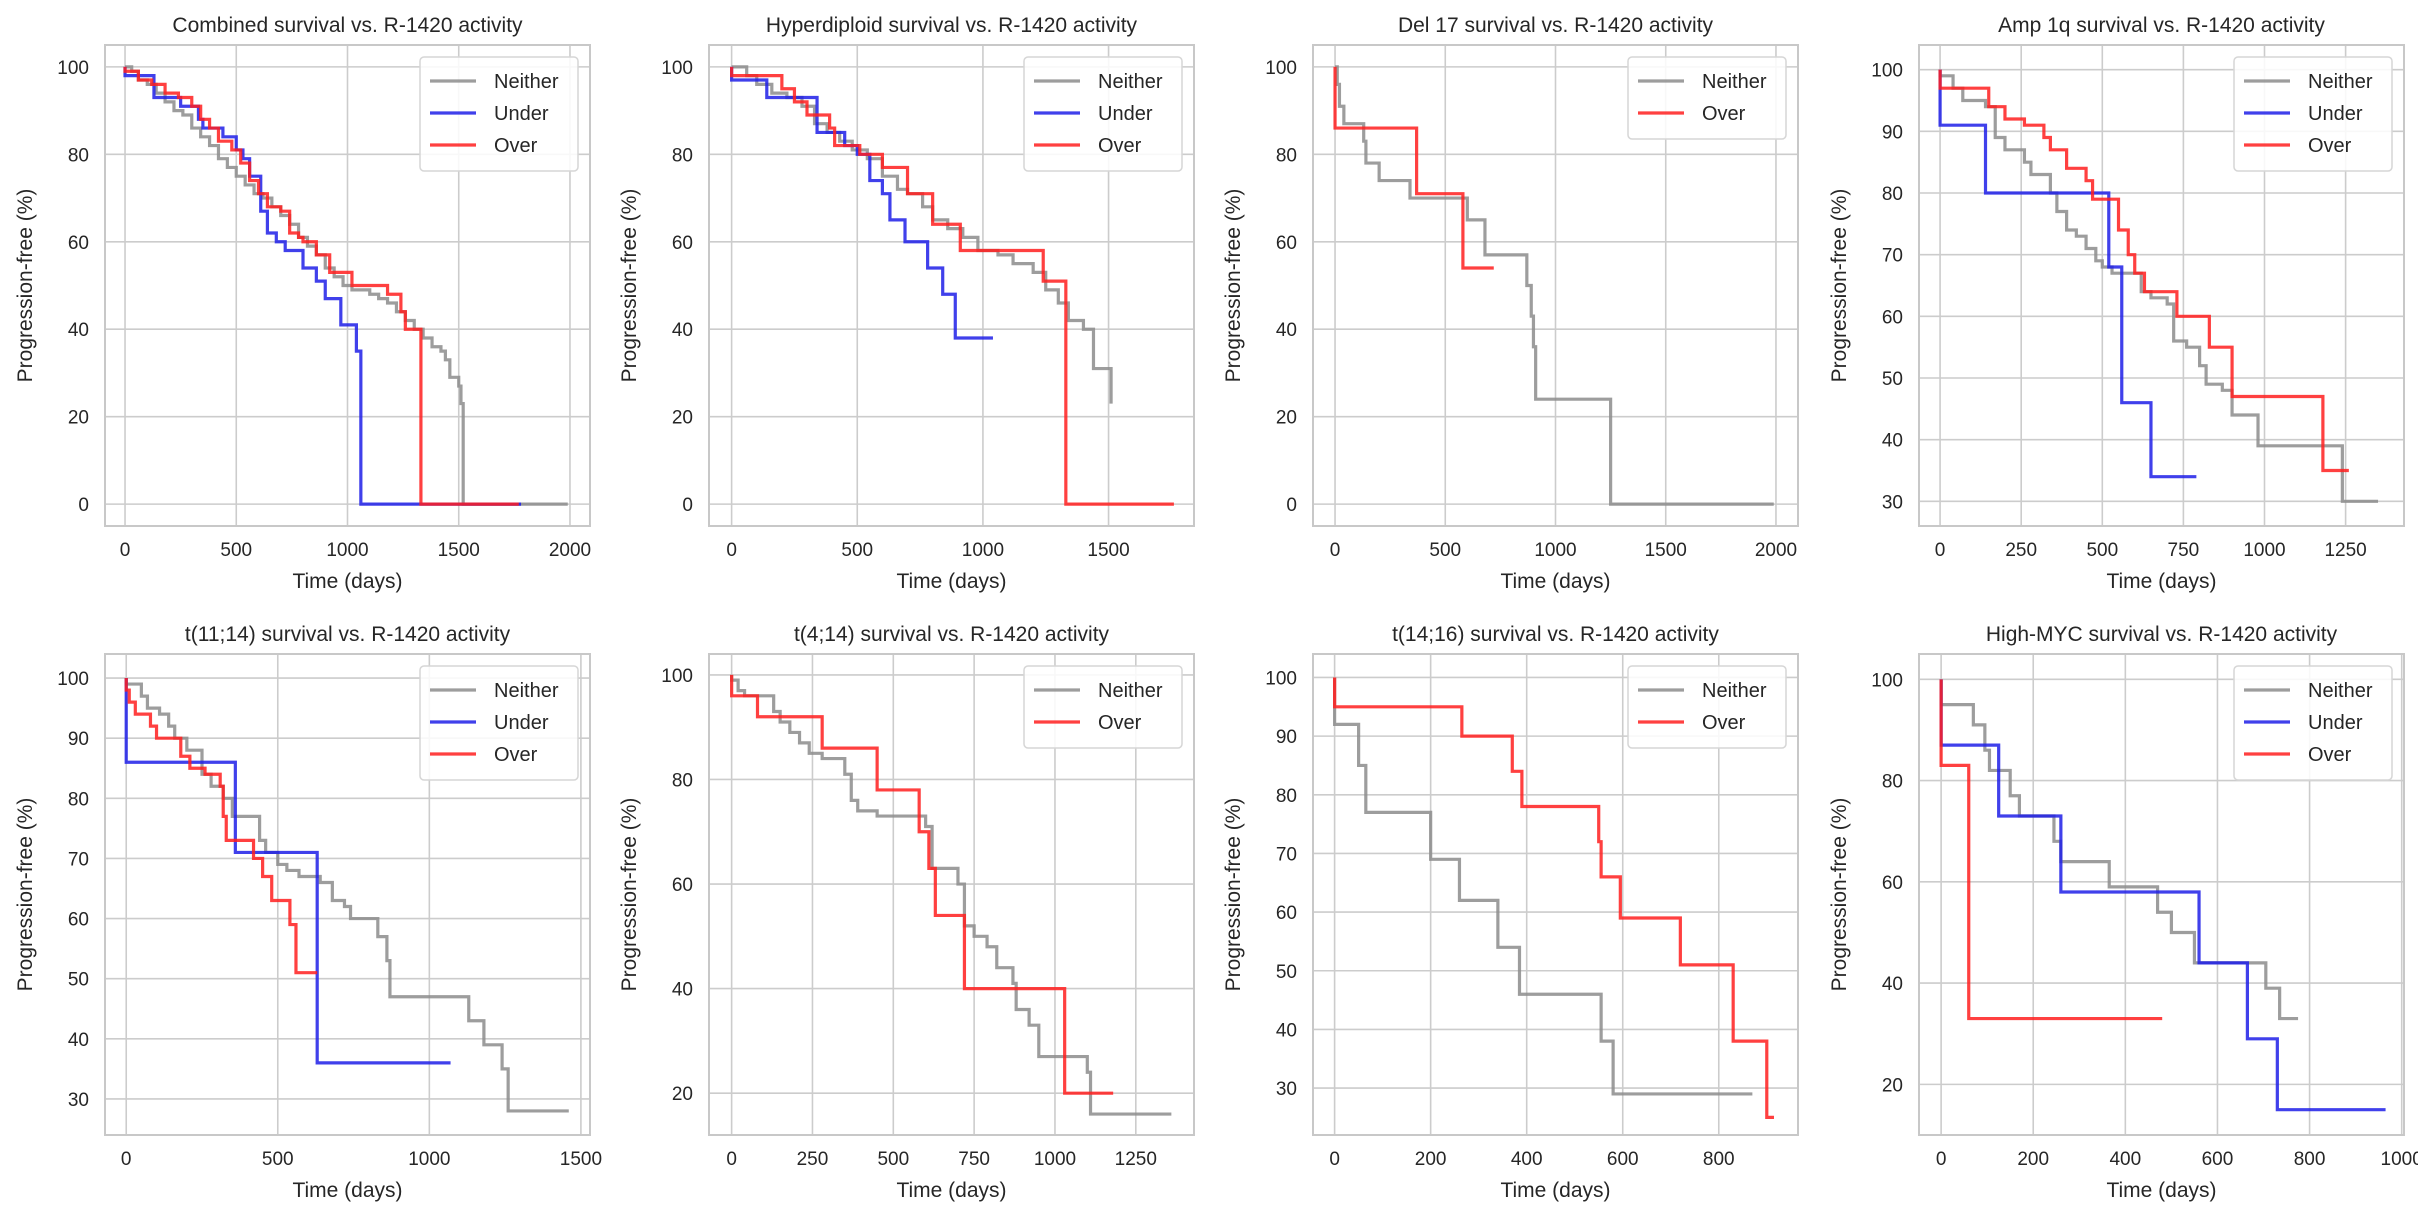 This screenshot has width=2418, height=1218. Describe the element at coordinates (1136, 1159) in the screenshot. I see `x-tick-label: 1250` at that location.